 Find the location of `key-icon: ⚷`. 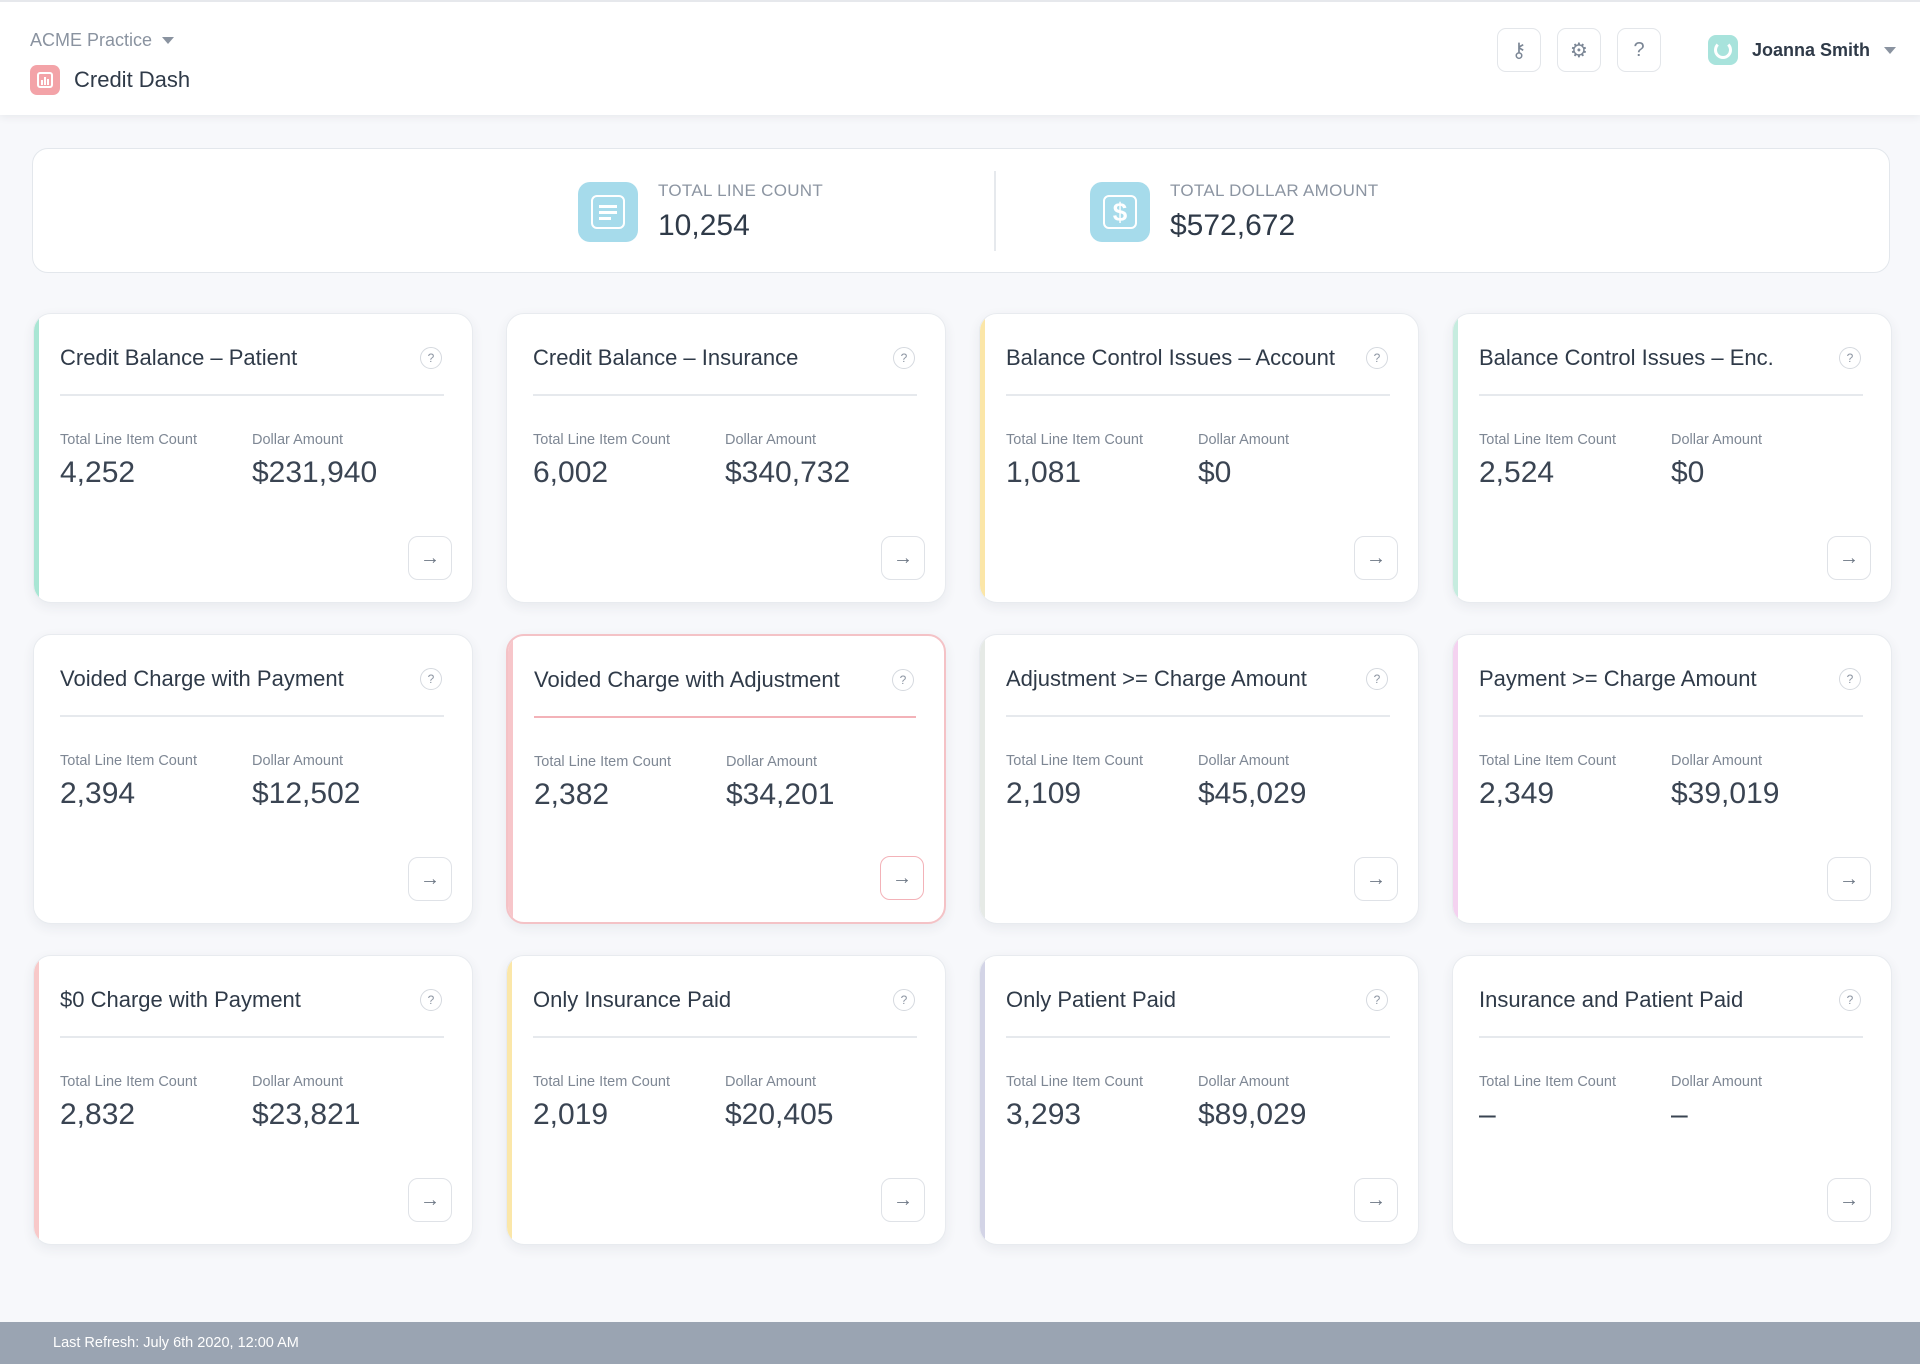

key-icon: ⚷ is located at coordinates (1519, 50).